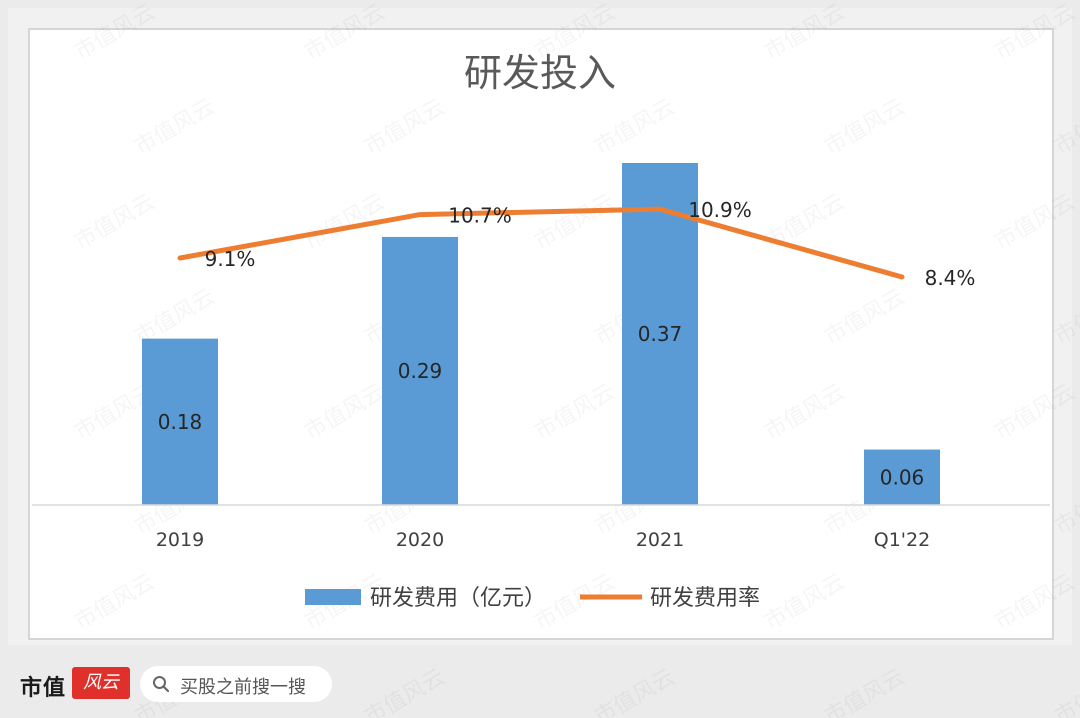  I want to click on search-button: 买股之前搜一搜, so click(236, 684).